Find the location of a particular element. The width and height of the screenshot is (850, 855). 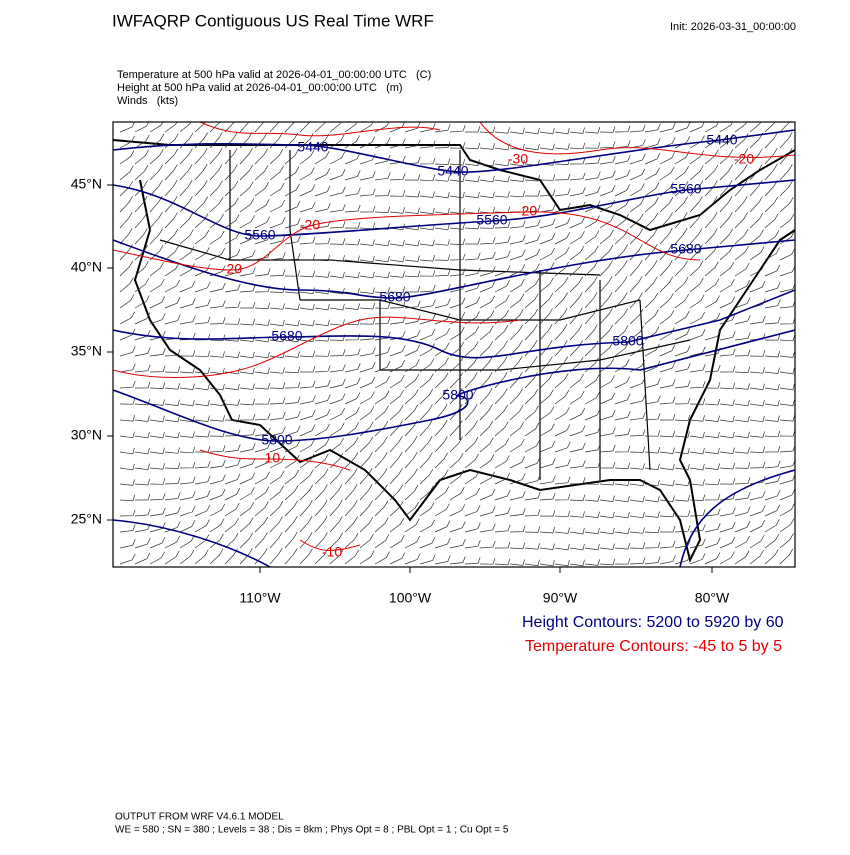

lat-label: 25°N is located at coordinates (86, 519).